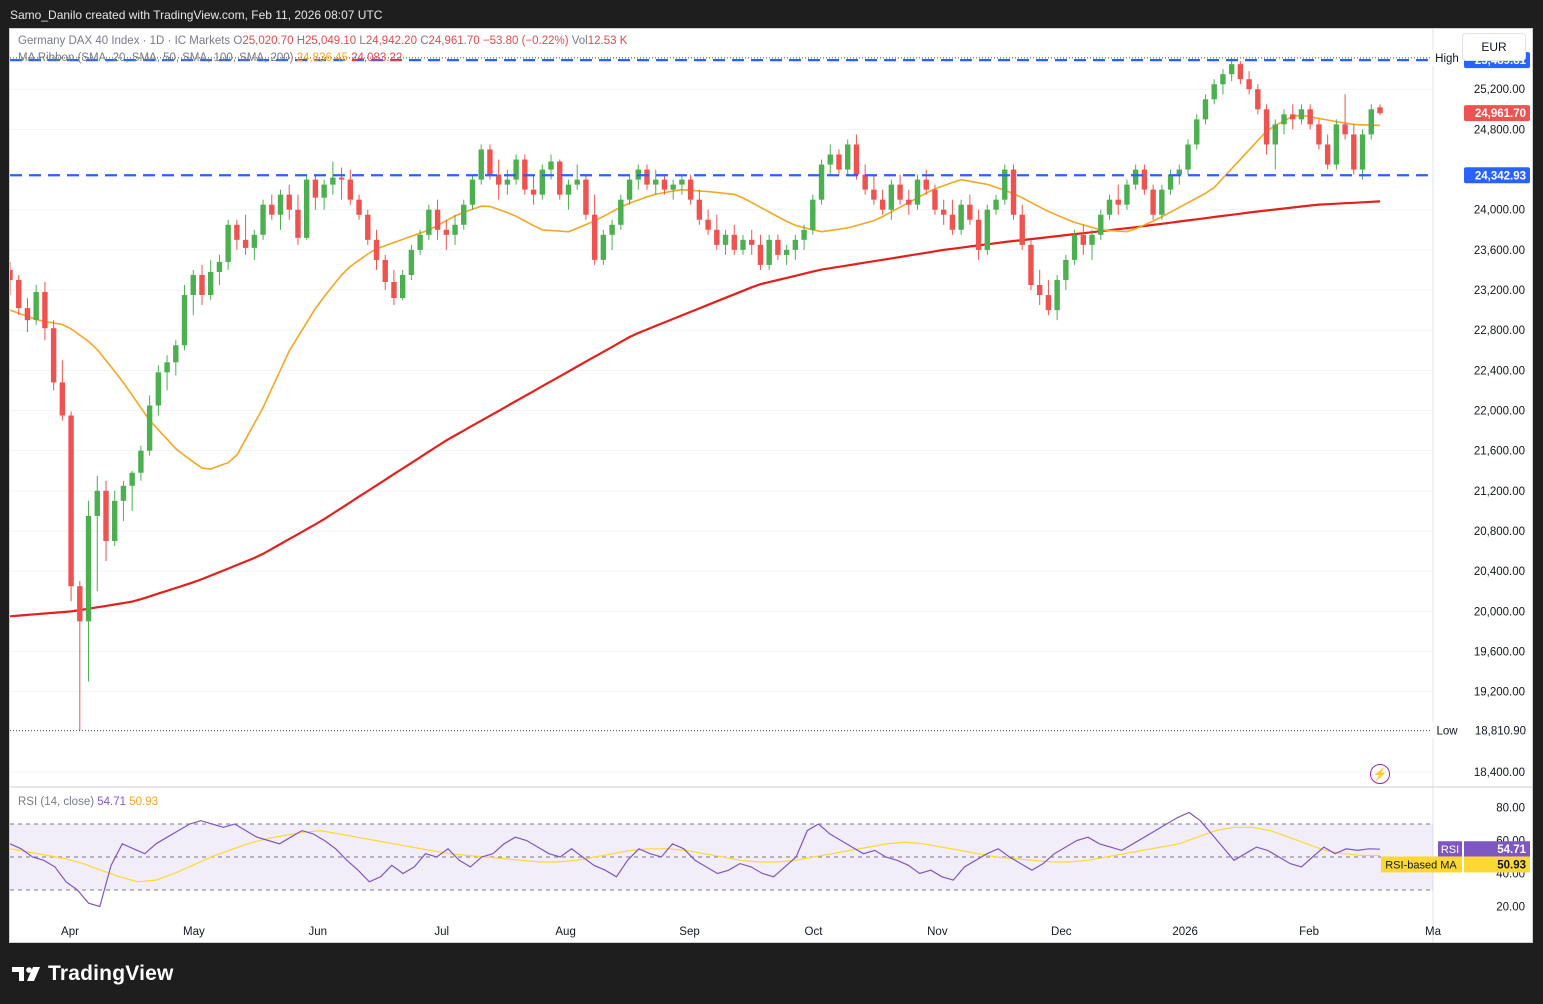 This screenshot has height=1004, width=1543. Describe the element at coordinates (424, 41) in the screenshot. I see `legend-c-label: C` at that location.